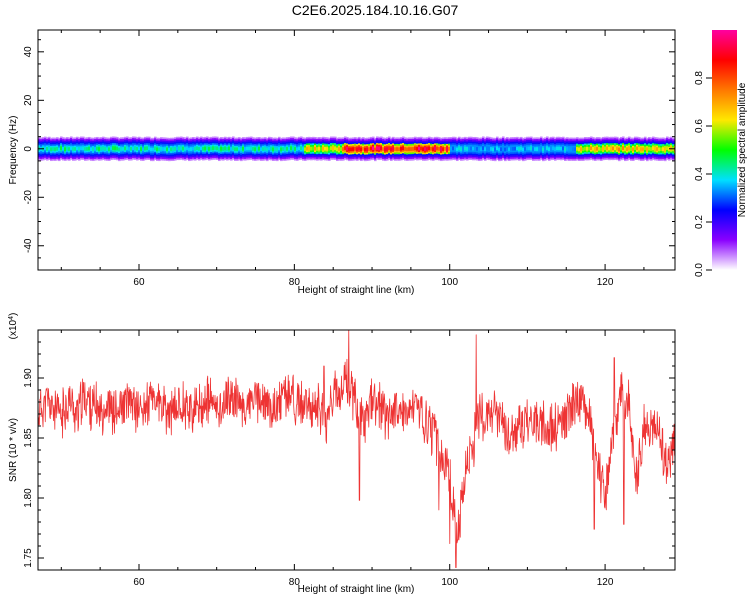  What do you see at coordinates (28, 498) in the screenshot?
I see `y-tick-label: 1.80` at bounding box center [28, 498].